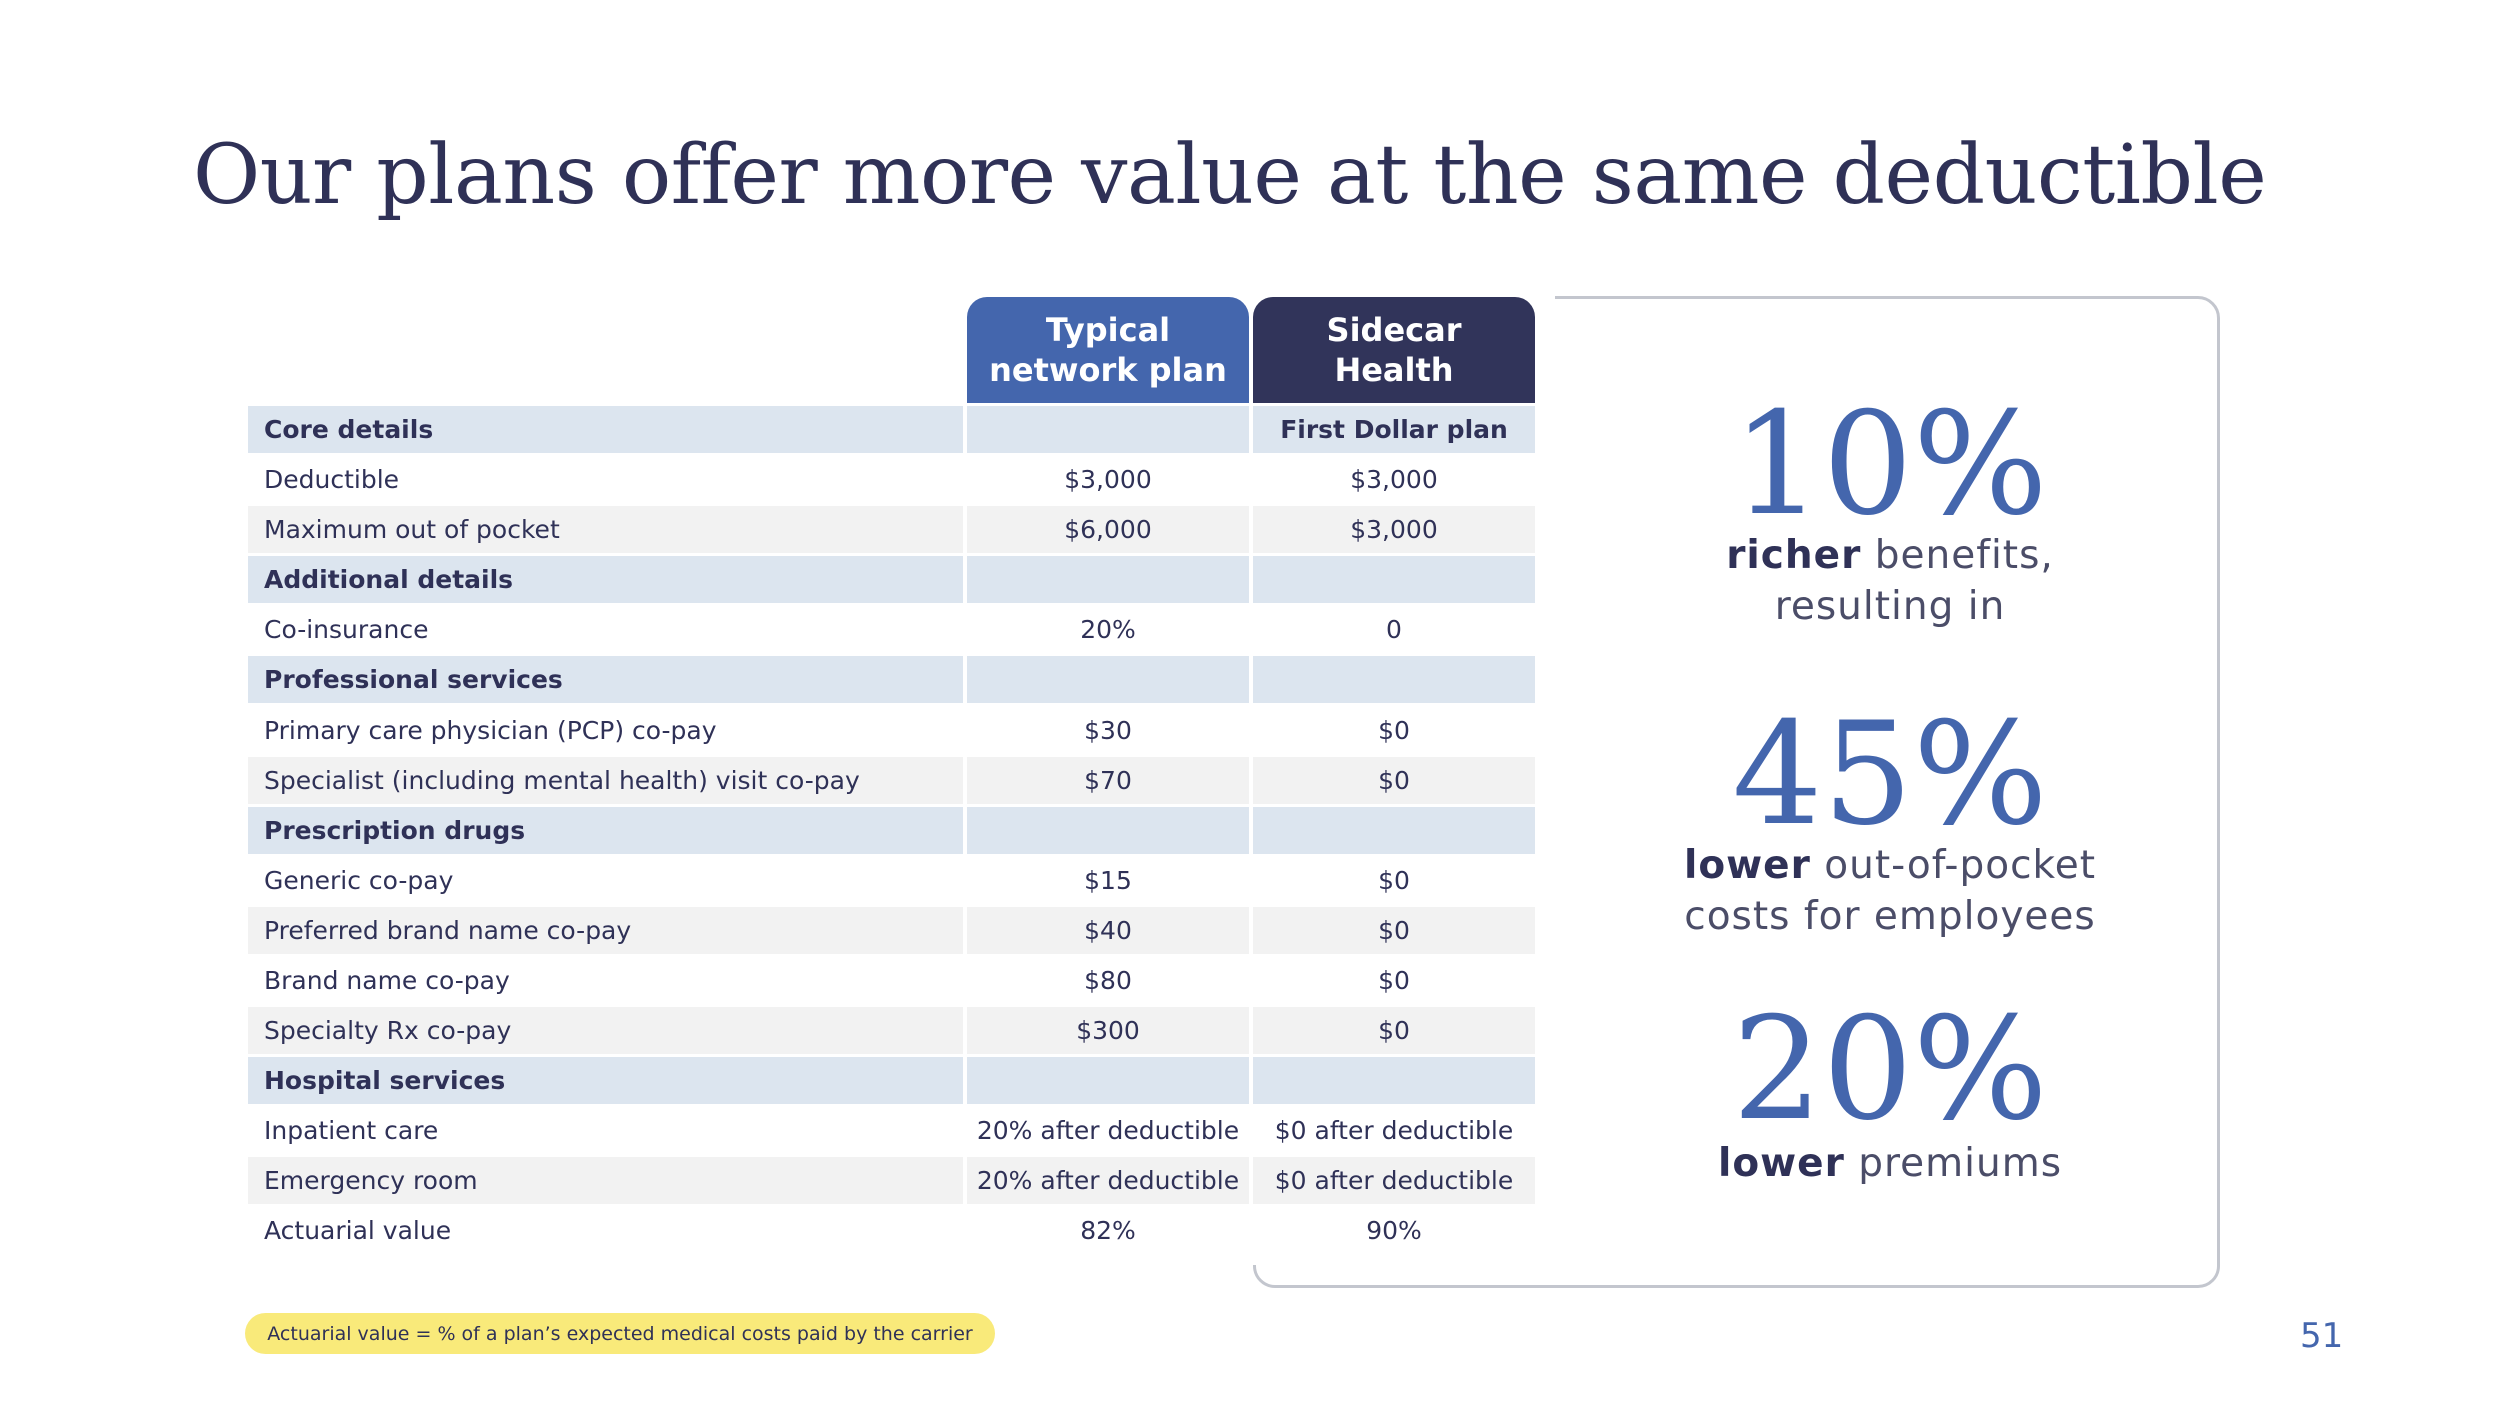 The height and width of the screenshot is (1406, 2500). I want to click on table-row: Brand name co-pay $80 $0, so click(891, 980).